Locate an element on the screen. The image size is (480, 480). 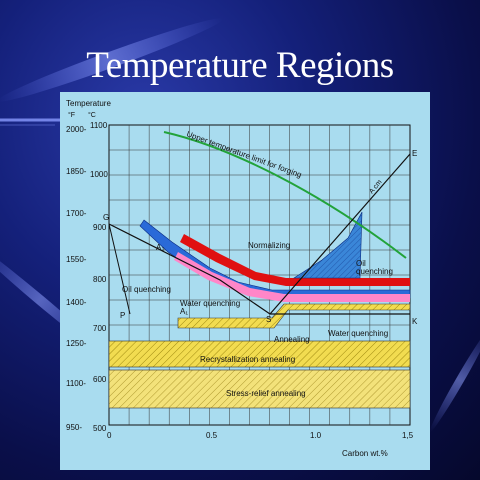
y-tick-c-800: 800 is located at coordinates (100, 279).